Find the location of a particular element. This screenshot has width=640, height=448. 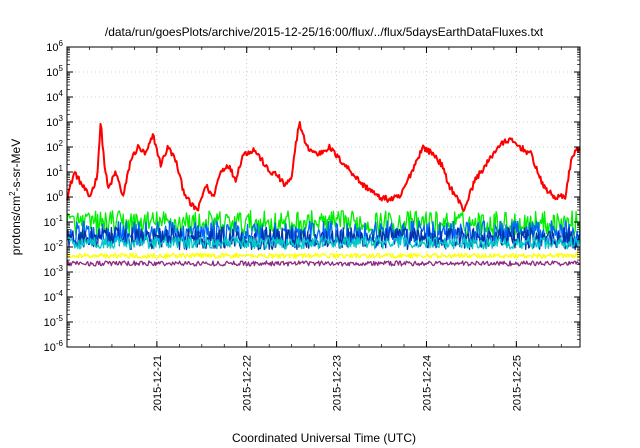

y-tick-label: 10² is located at coordinates (54, 146).